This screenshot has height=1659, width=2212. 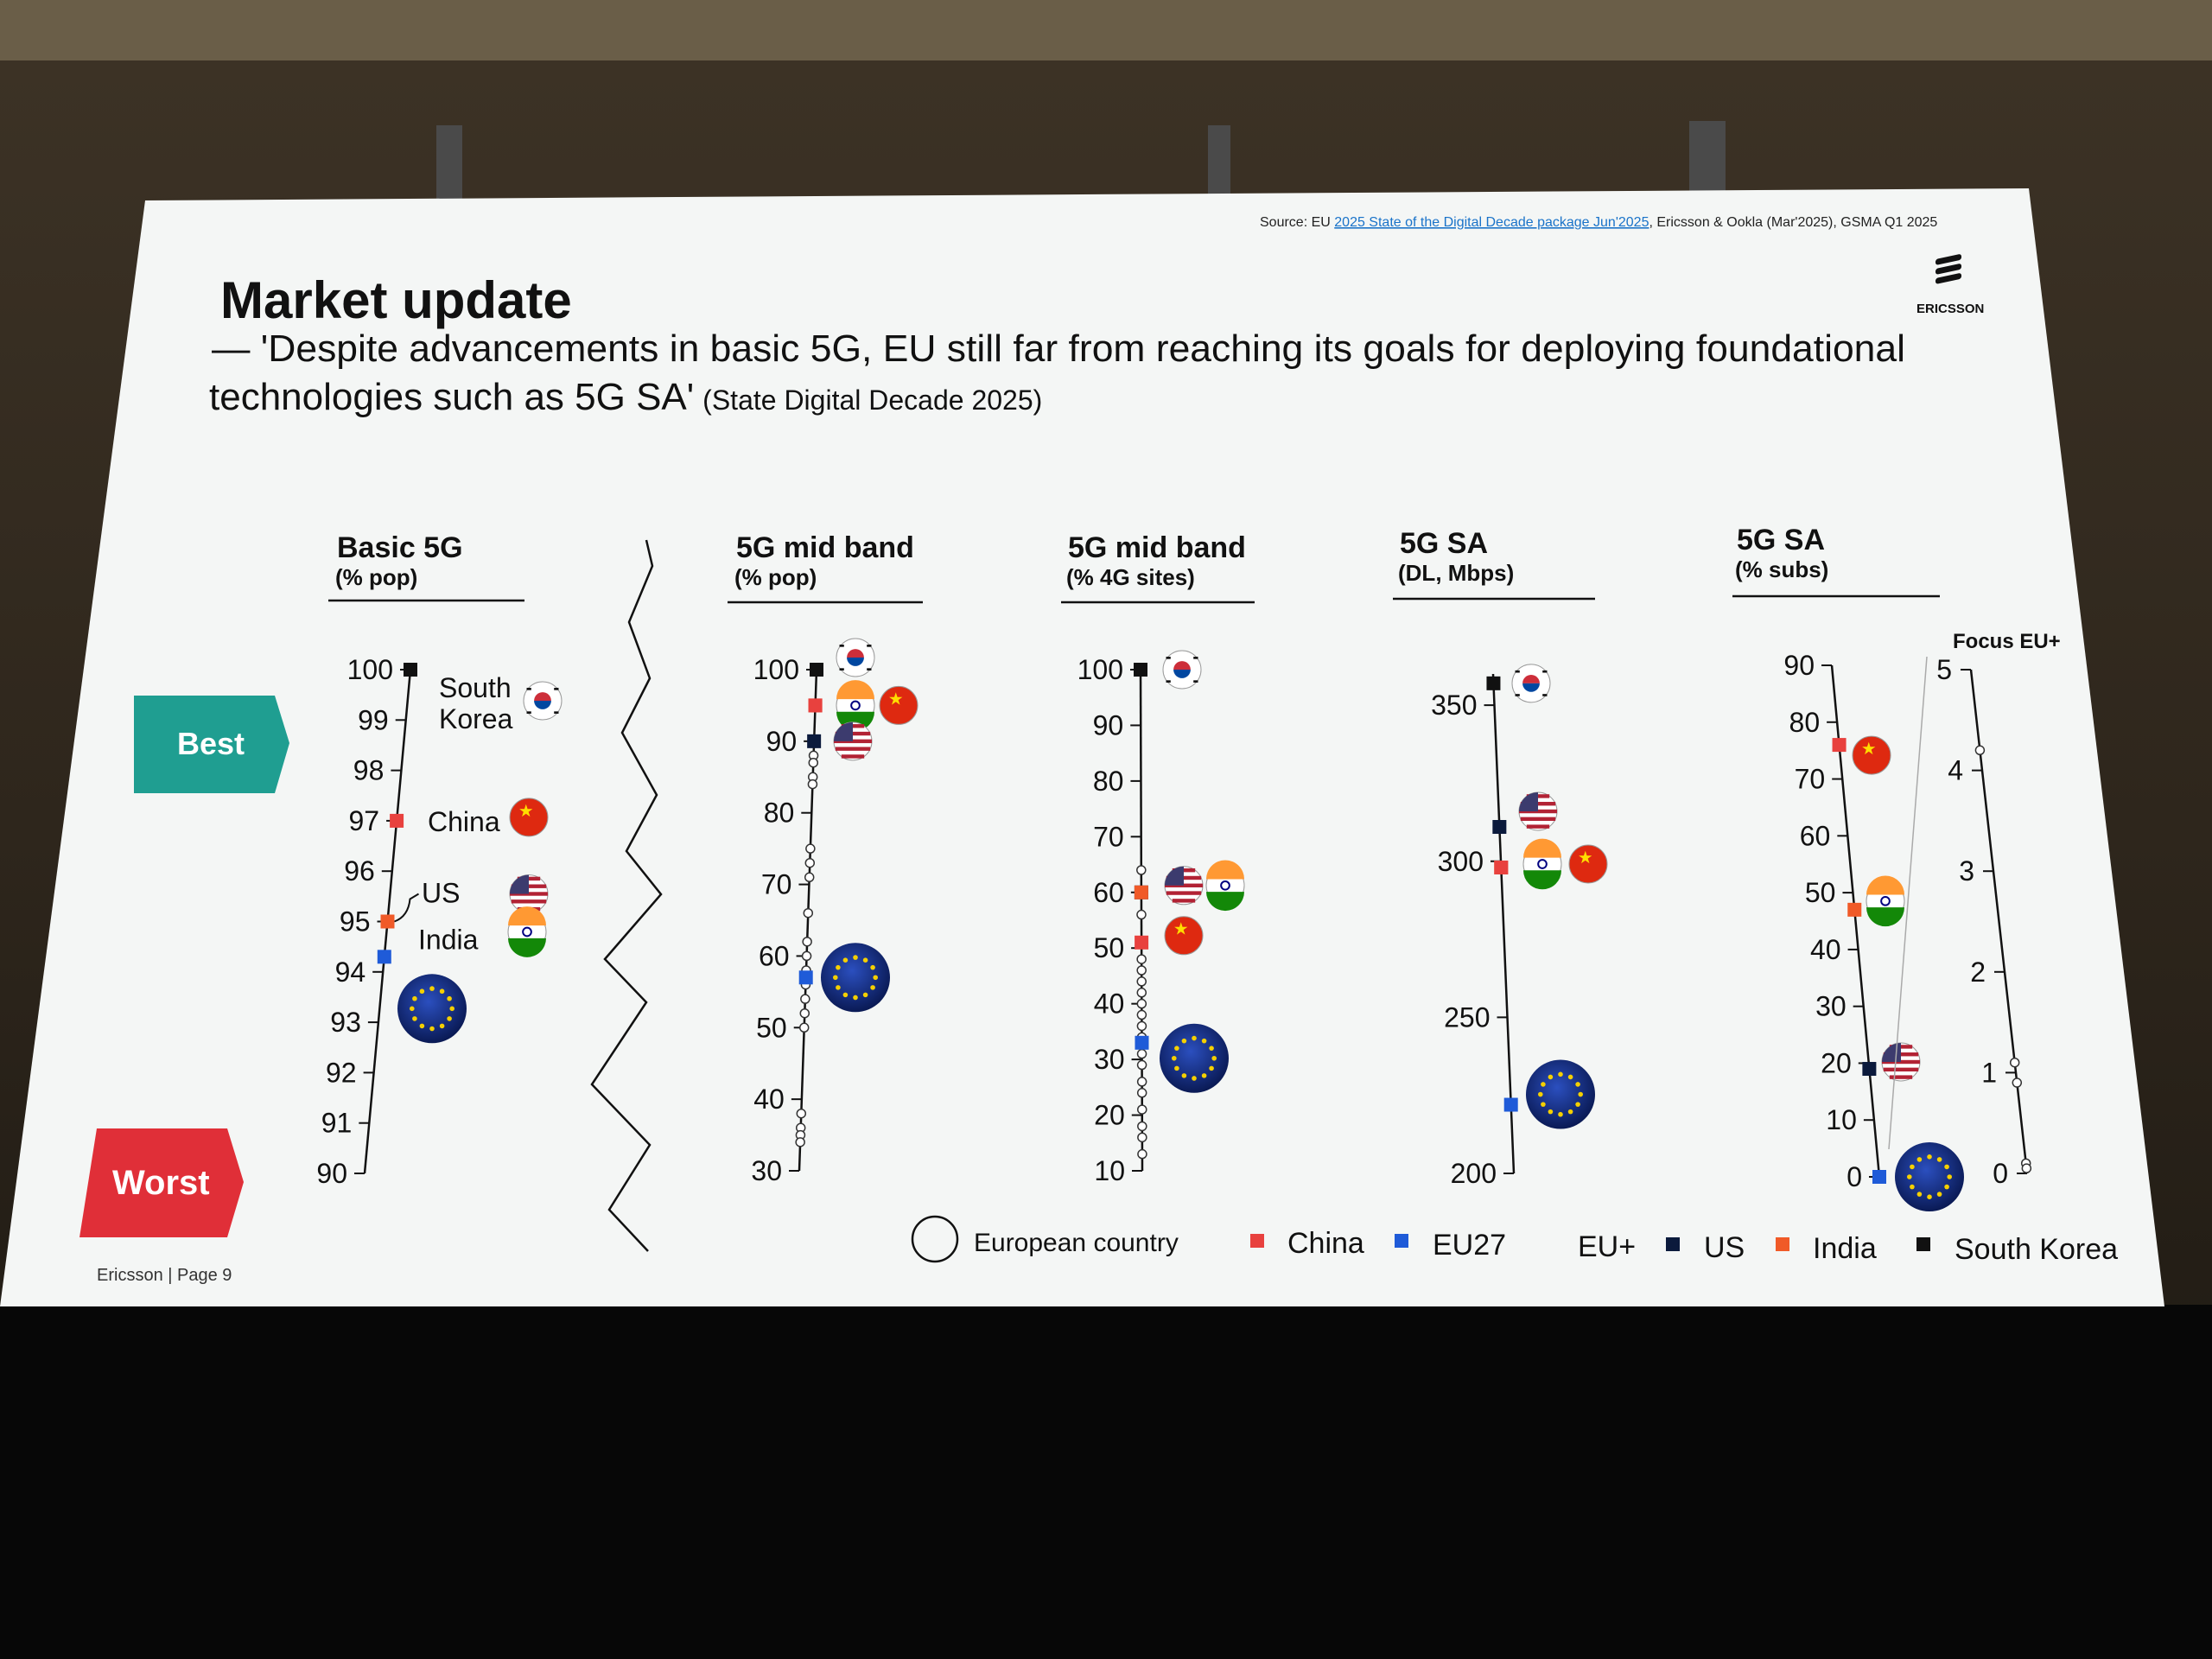 What do you see at coordinates (1948, 269) in the screenshot?
I see `ericsson-logo-mark` at bounding box center [1948, 269].